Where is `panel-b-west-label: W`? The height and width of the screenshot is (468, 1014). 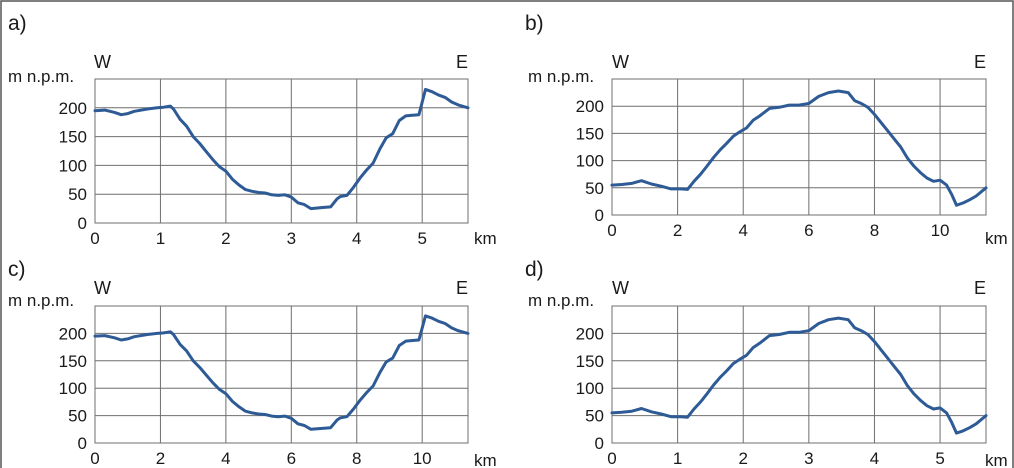
panel-b-west-label: W is located at coordinates (620, 62).